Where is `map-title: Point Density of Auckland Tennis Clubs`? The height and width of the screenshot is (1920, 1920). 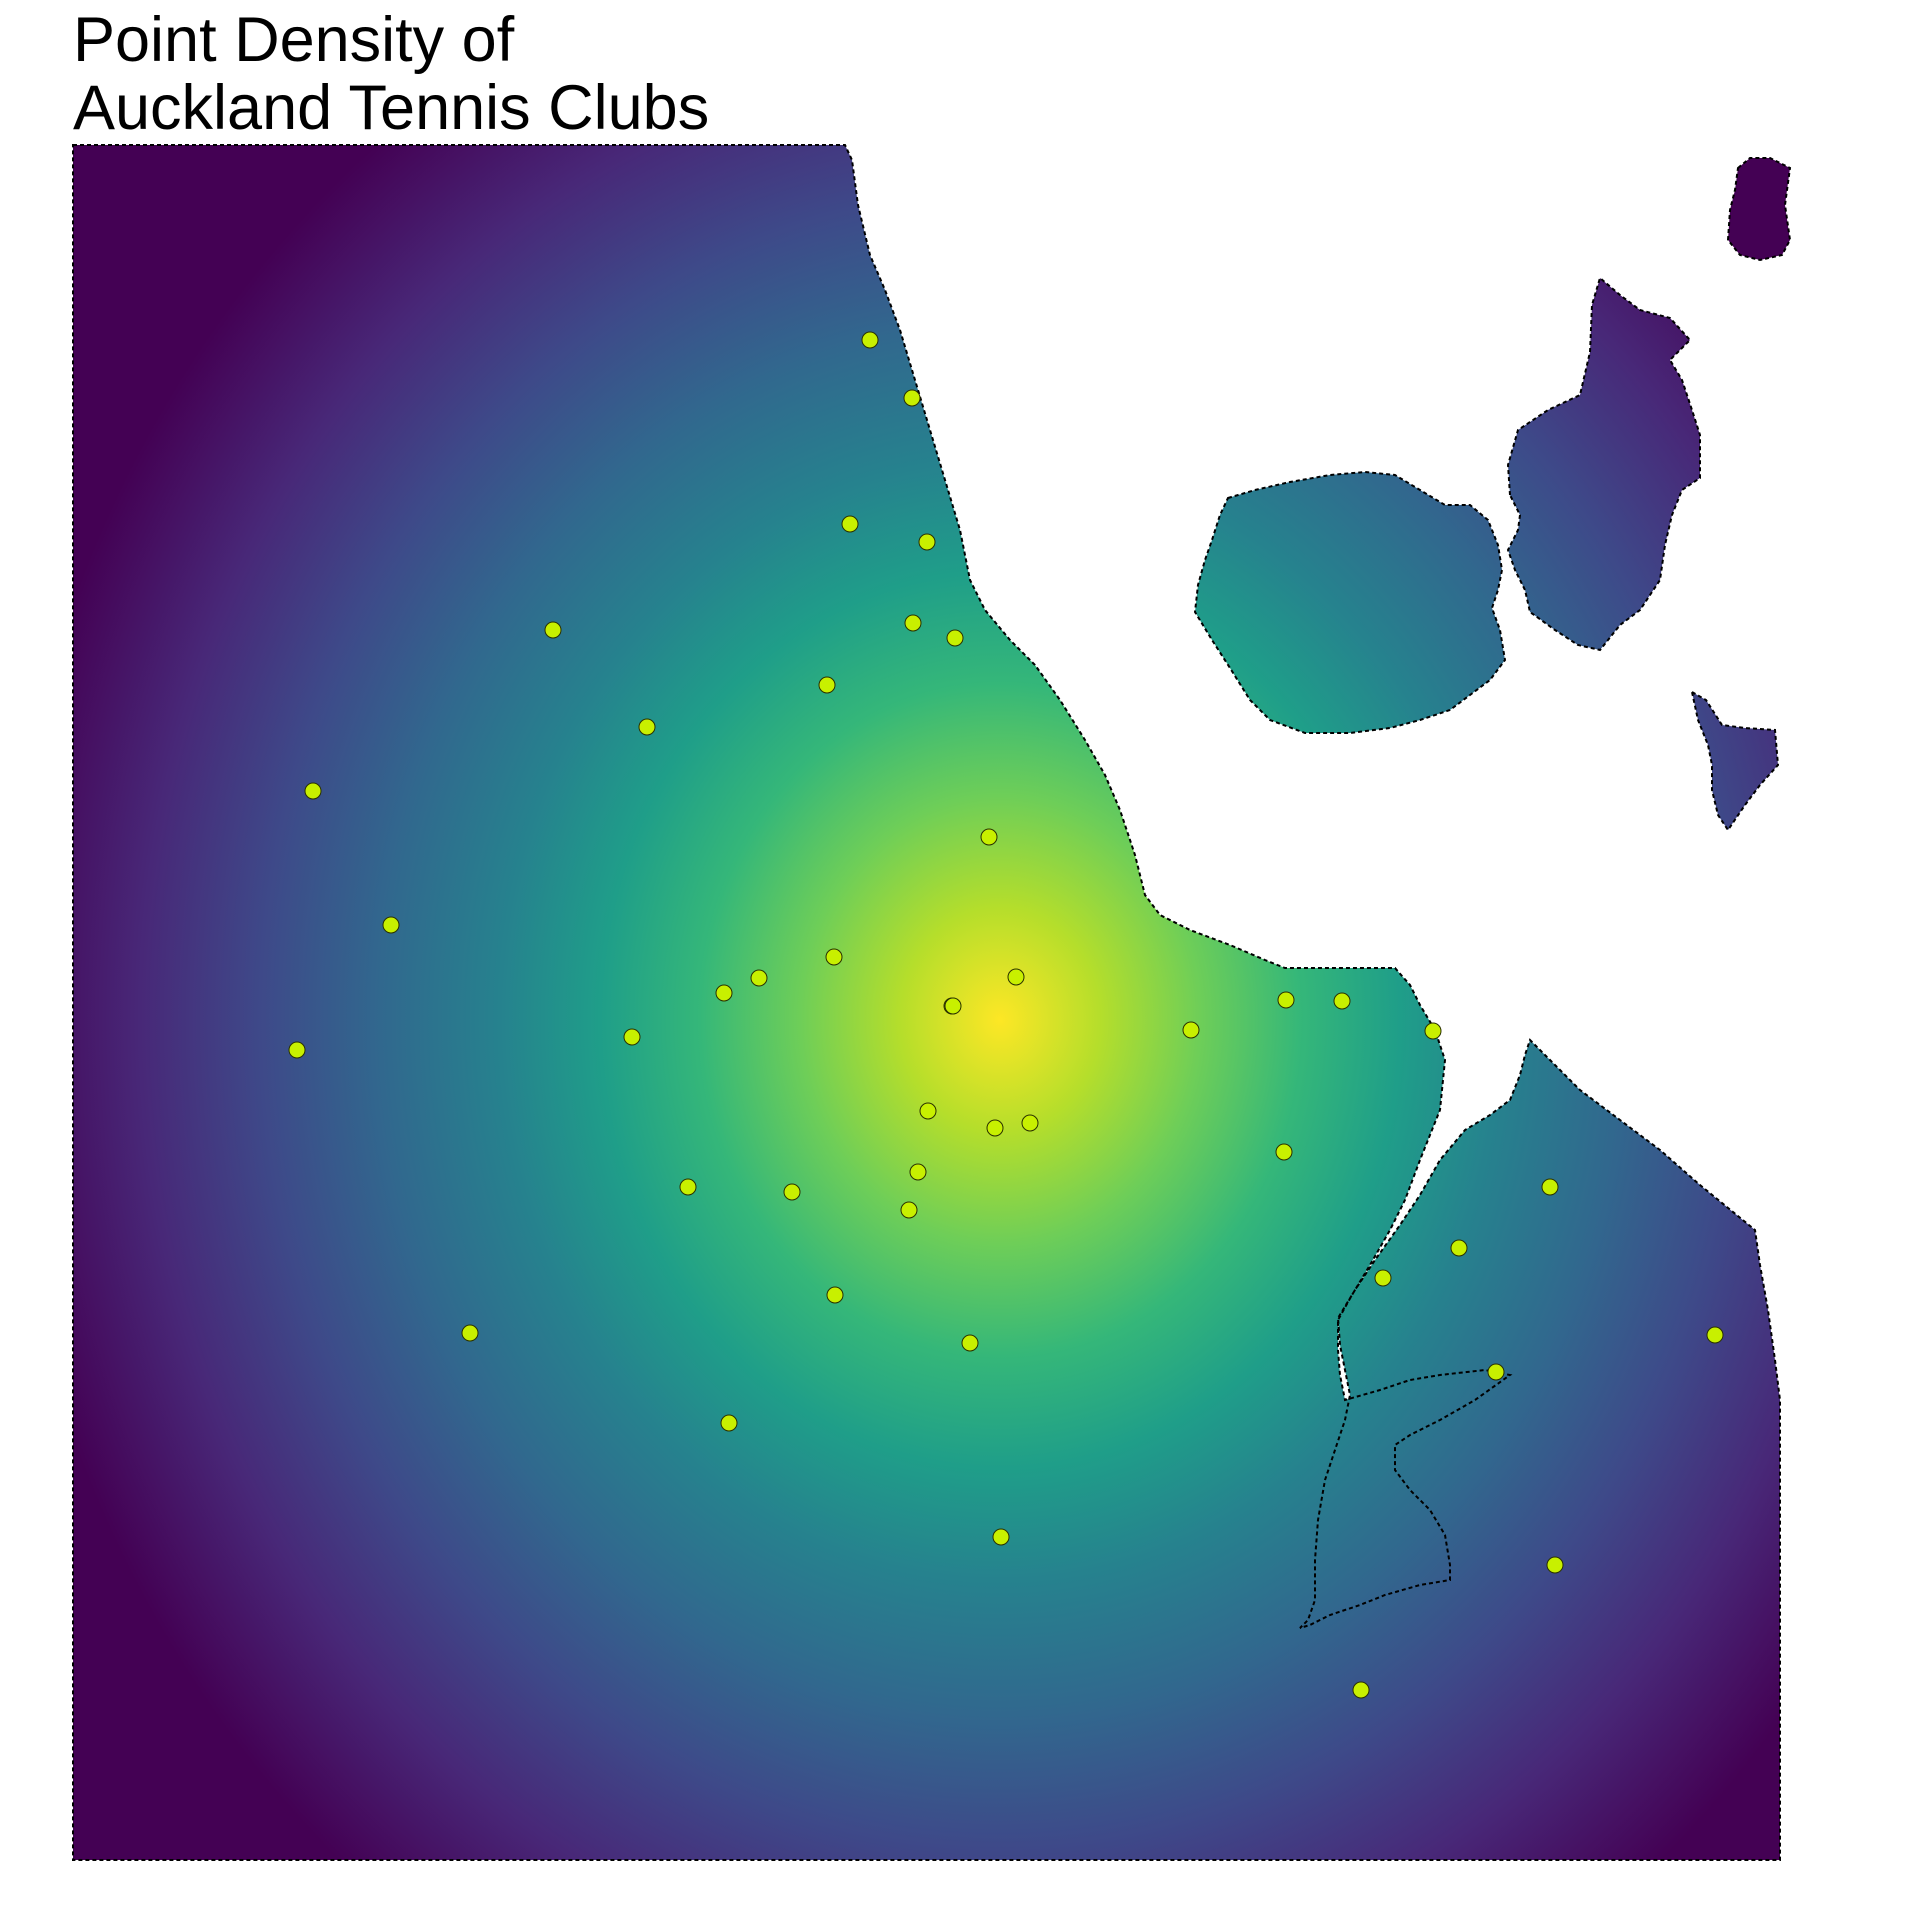
map-title: Point Density of Auckland Tennis Clubs is located at coordinates (391, 74).